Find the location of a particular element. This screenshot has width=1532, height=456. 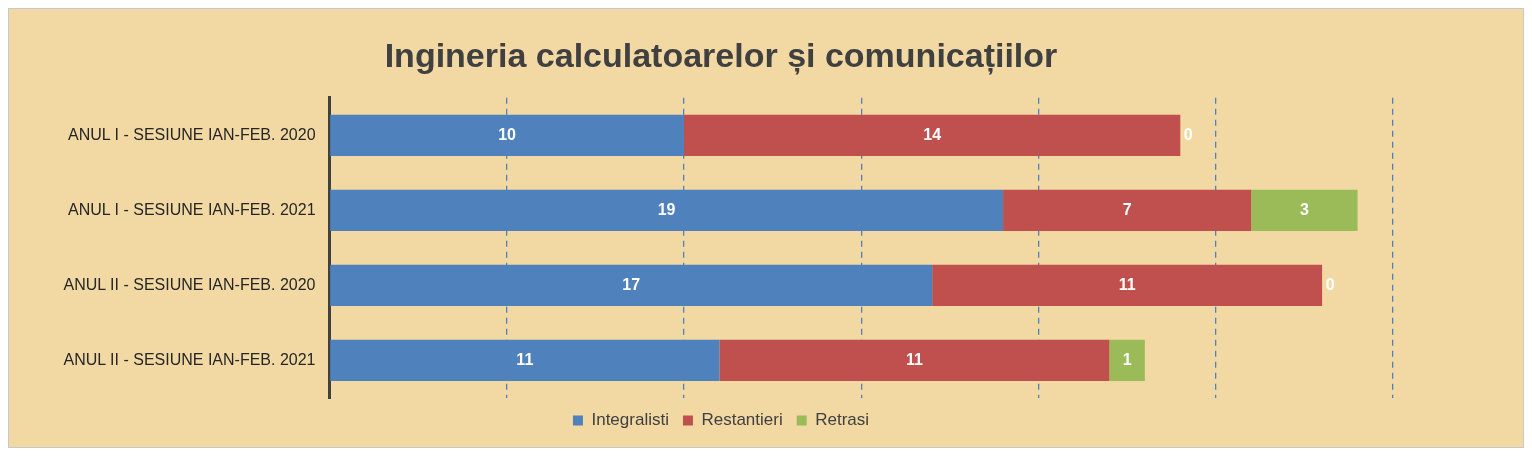

data-label: 14 is located at coordinates (932, 134).